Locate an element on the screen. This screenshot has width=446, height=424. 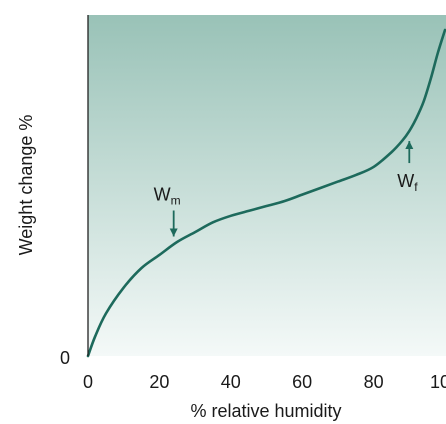
annotation-wf: Wf is located at coordinates (407, 167).